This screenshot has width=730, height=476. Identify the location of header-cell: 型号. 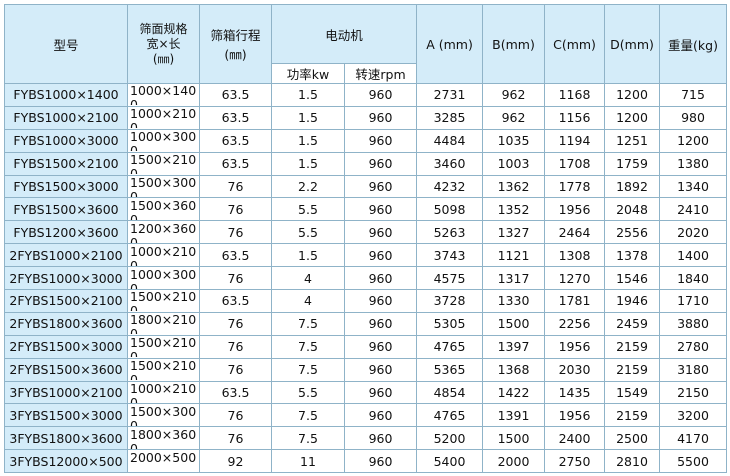
(66, 44).